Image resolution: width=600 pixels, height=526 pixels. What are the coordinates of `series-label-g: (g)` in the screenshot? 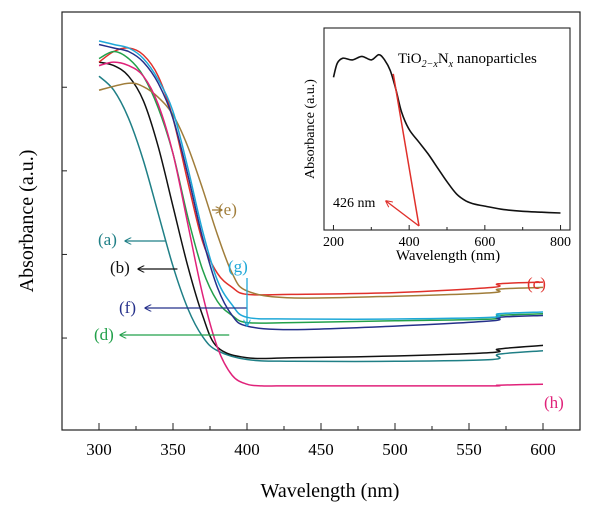 It's located at (238, 266).